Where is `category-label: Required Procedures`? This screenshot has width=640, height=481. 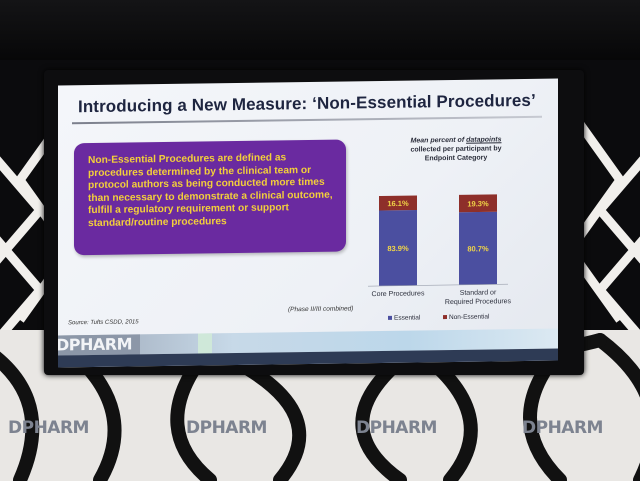
category-label: Required Procedures is located at coordinates (478, 302).